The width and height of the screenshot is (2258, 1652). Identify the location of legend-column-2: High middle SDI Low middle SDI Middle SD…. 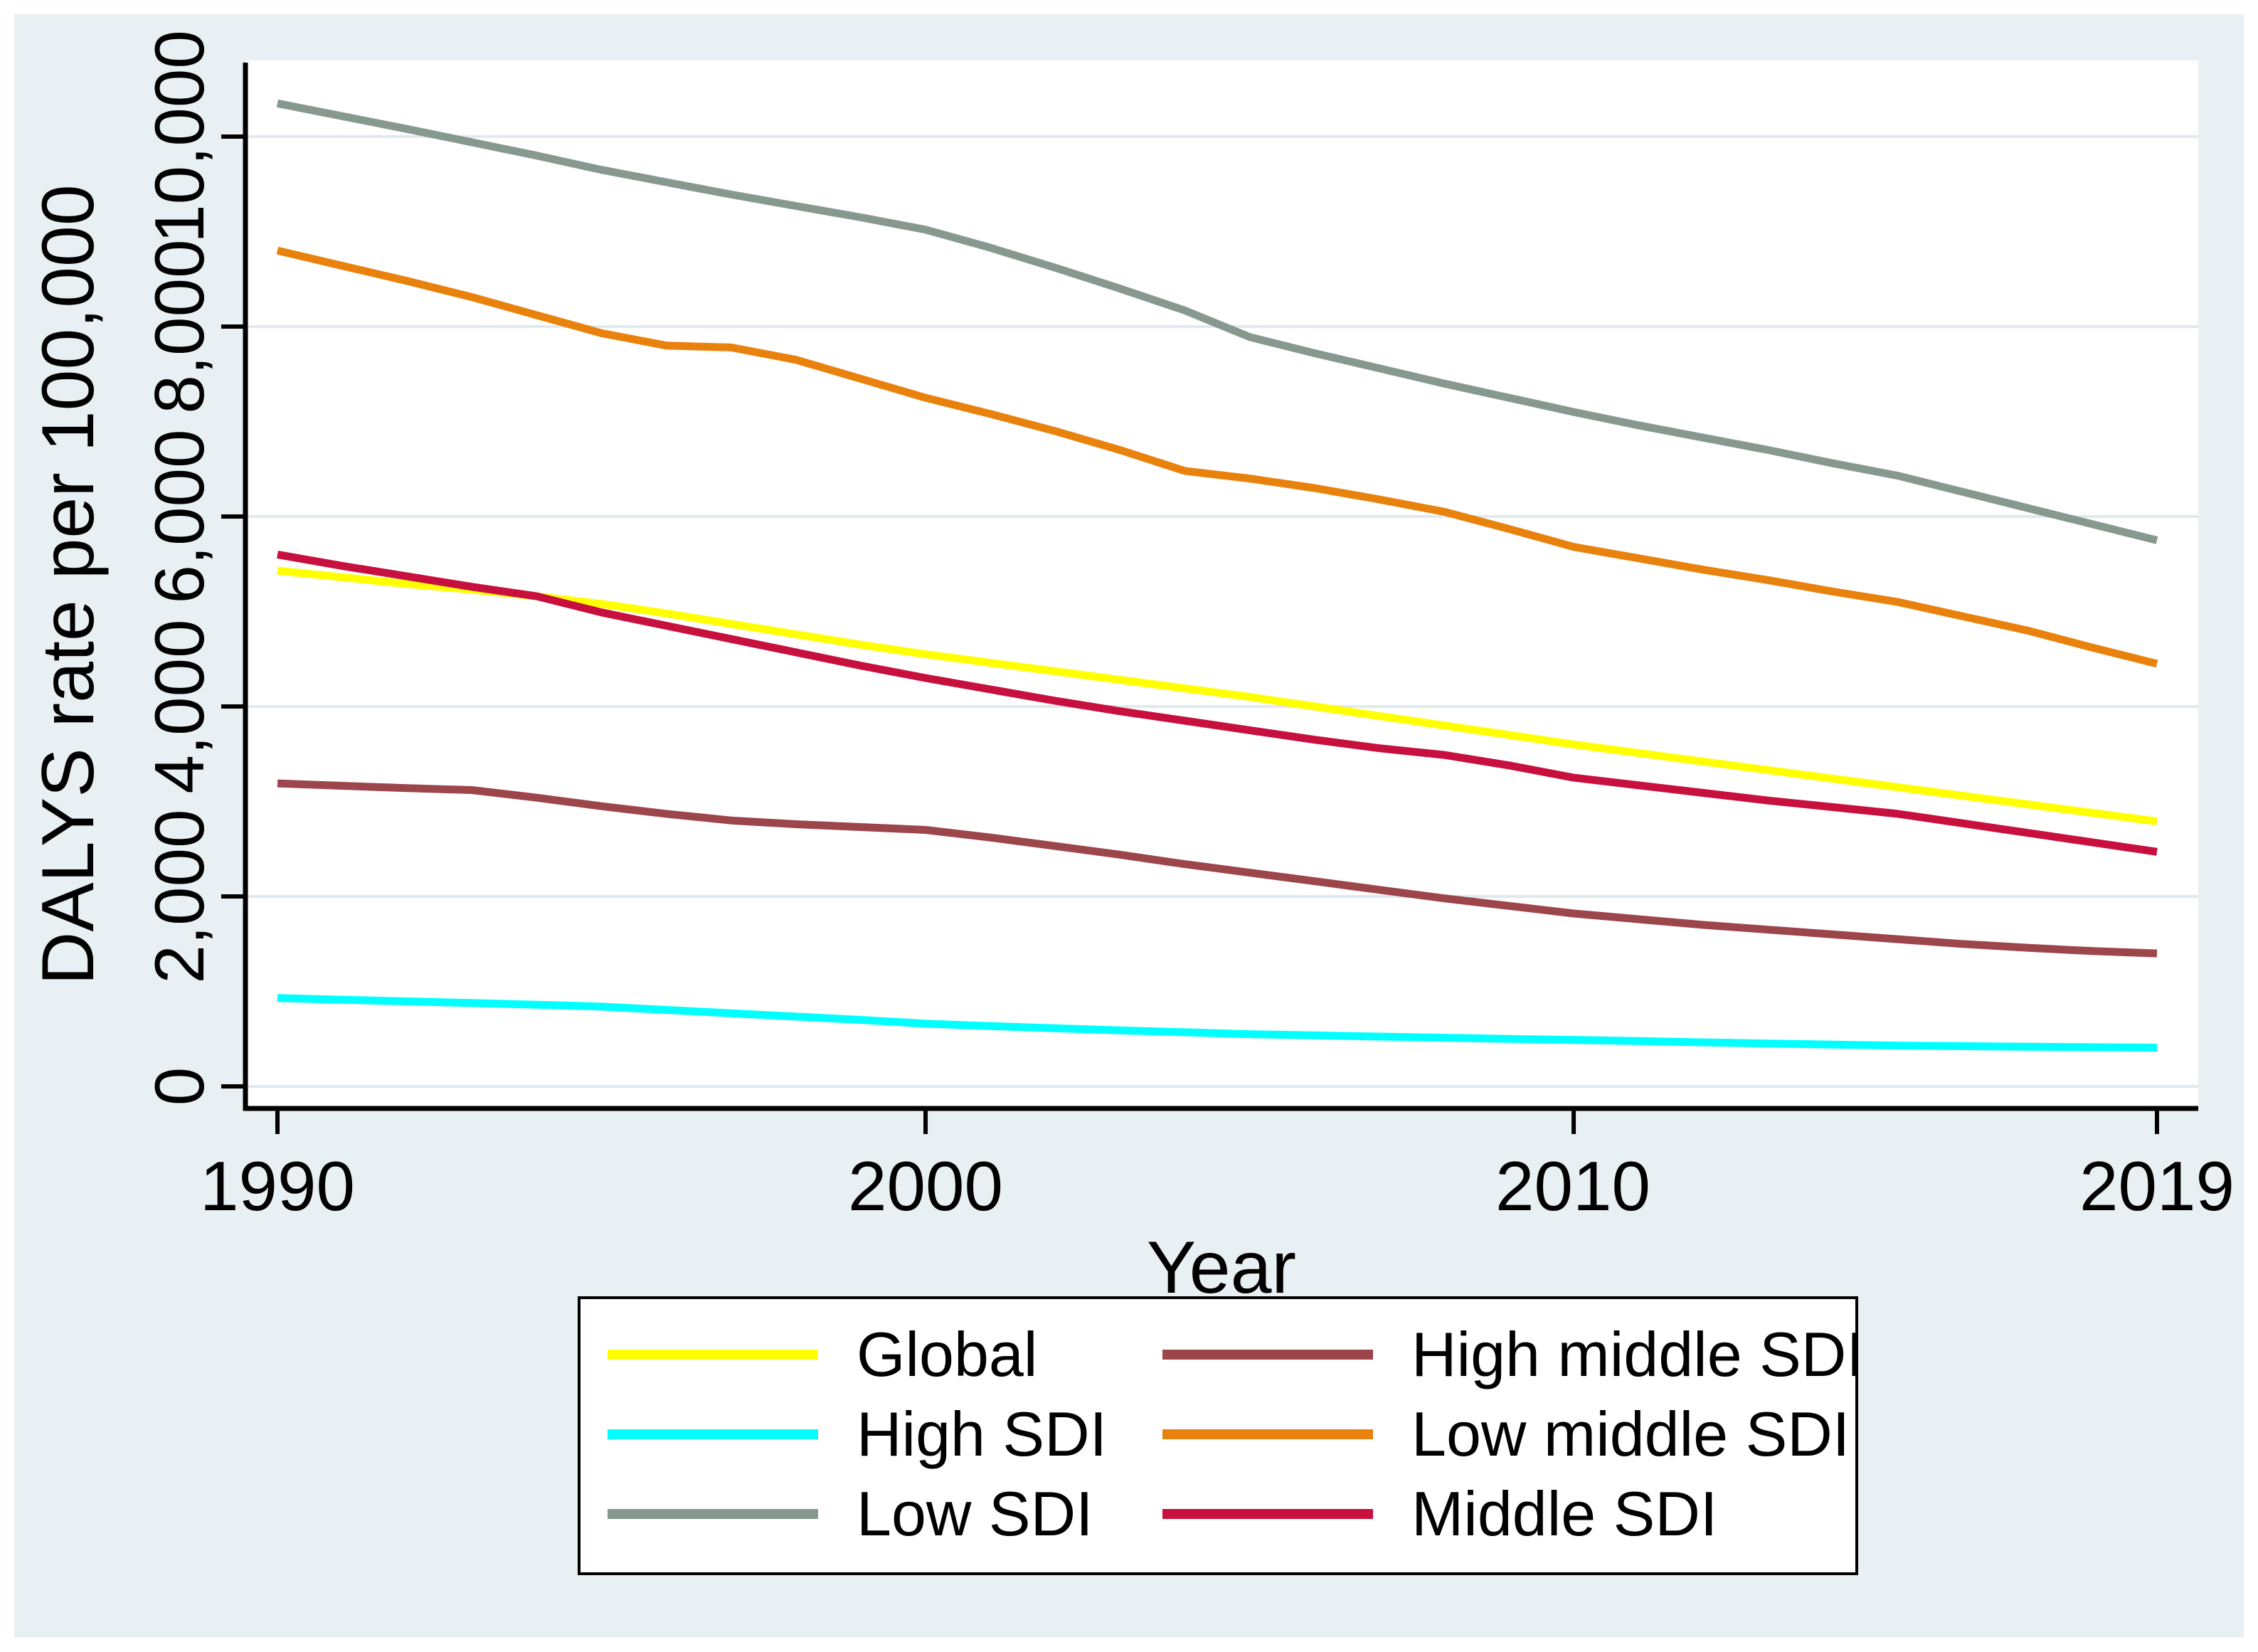
(1513, 1426).